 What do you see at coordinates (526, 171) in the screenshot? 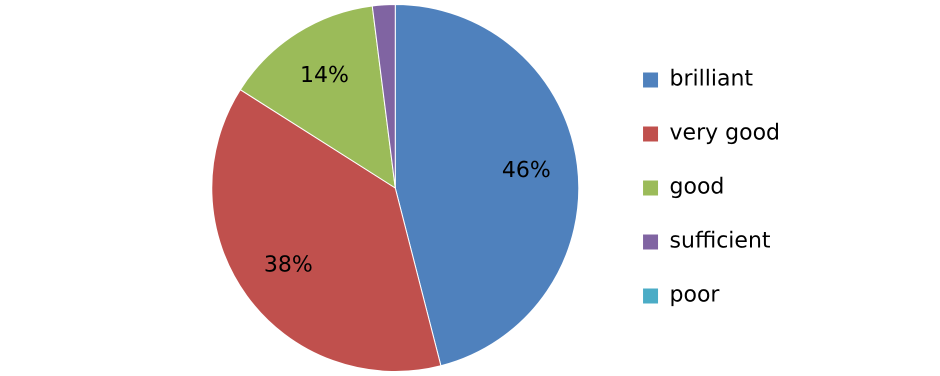
I see `data-label: 46%` at bounding box center [526, 171].